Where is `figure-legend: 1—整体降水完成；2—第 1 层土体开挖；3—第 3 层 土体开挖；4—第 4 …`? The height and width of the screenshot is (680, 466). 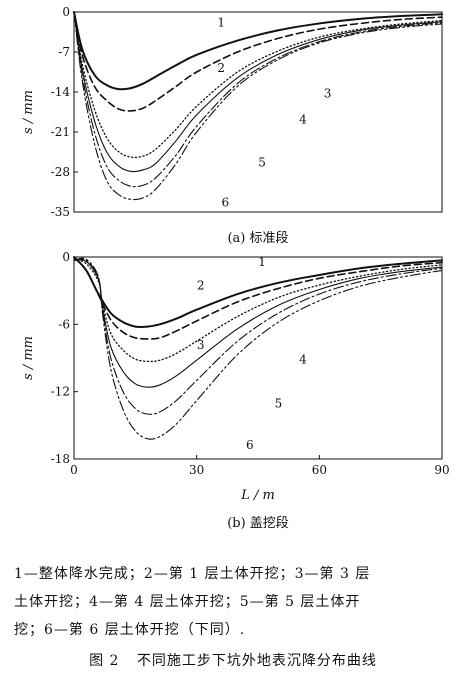 figure-legend: 1—整体降水完成；2—第 1 层土体开挖；3—第 3 层 土体开挖；4—第 4 … is located at coordinates (236, 602).